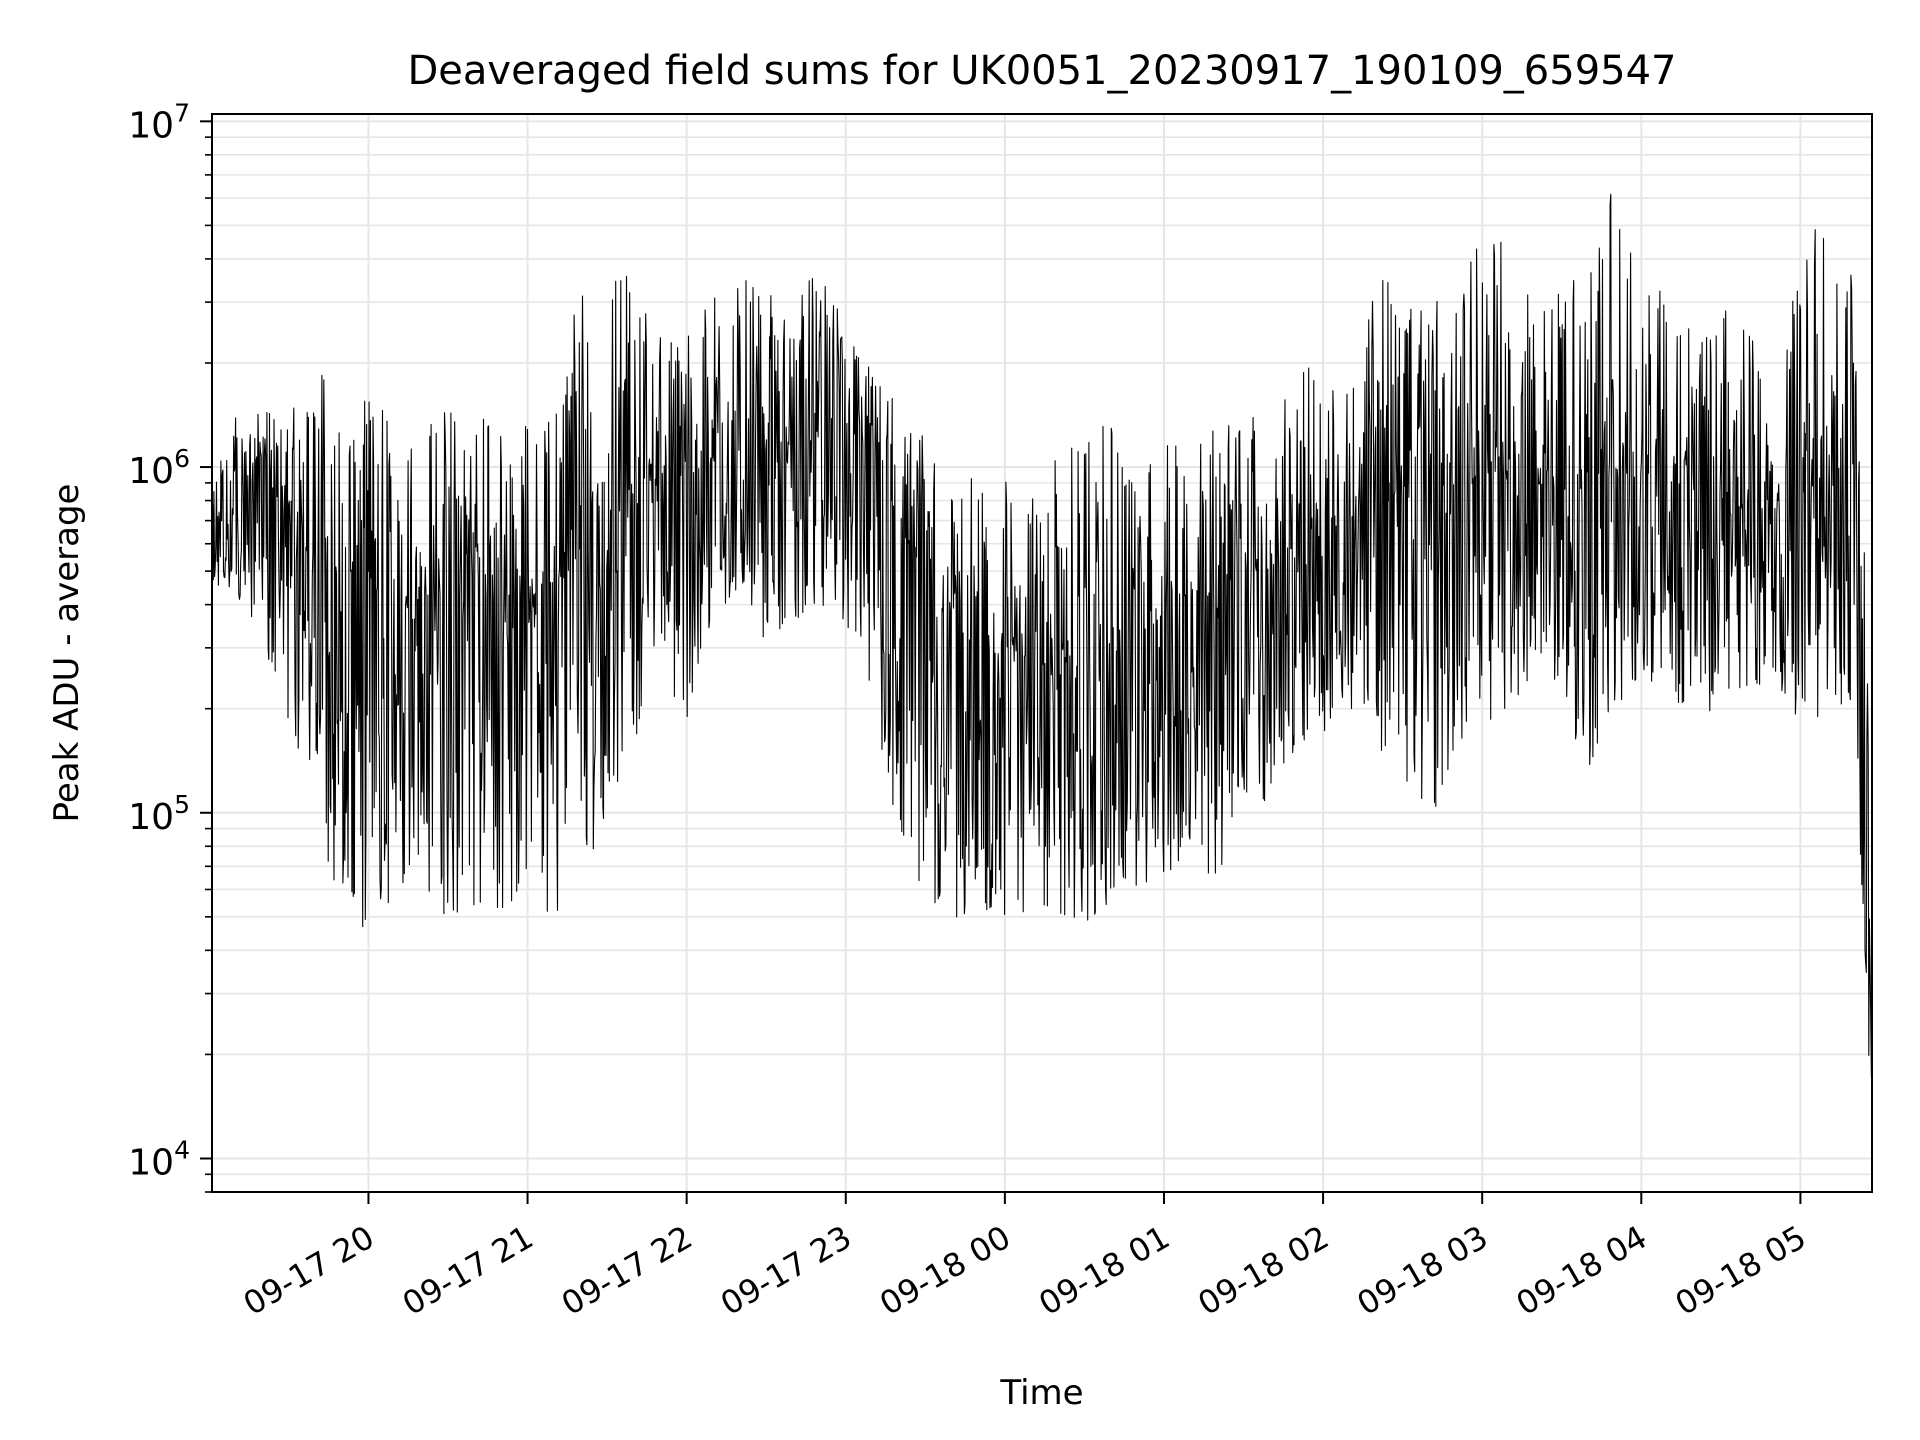  Describe the element at coordinates (67, 653) in the screenshot. I see `y-axis-label: Peak ADU - average` at that location.